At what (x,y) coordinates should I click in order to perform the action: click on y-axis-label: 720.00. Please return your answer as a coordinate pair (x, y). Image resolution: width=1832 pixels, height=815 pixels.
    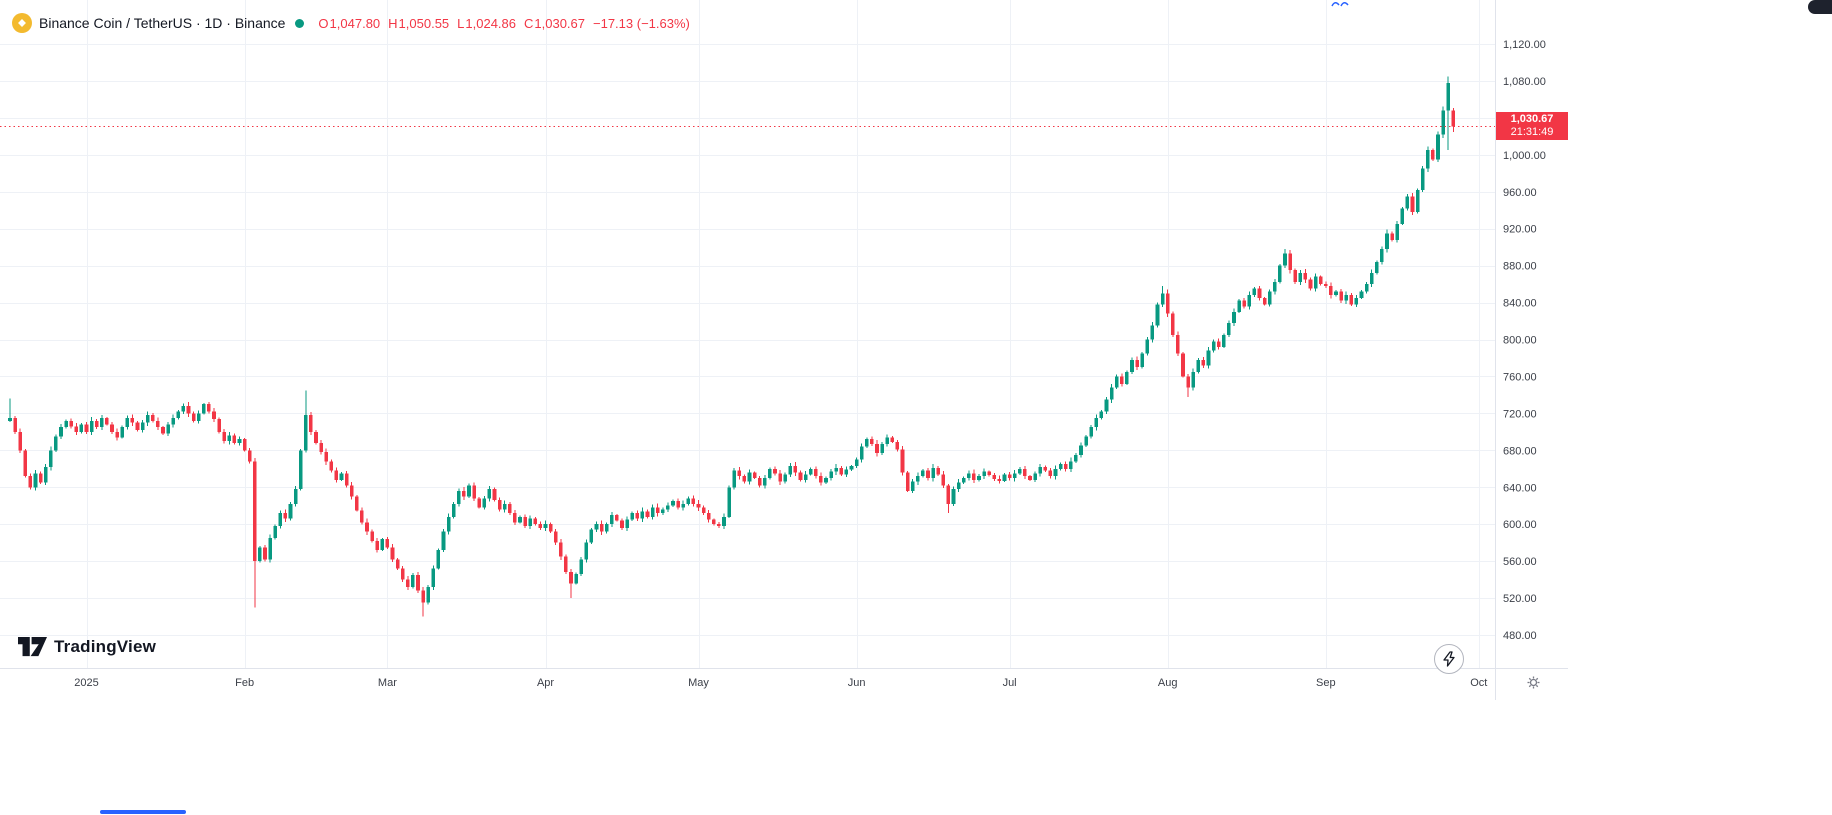
    Looking at the image, I should click on (1520, 414).